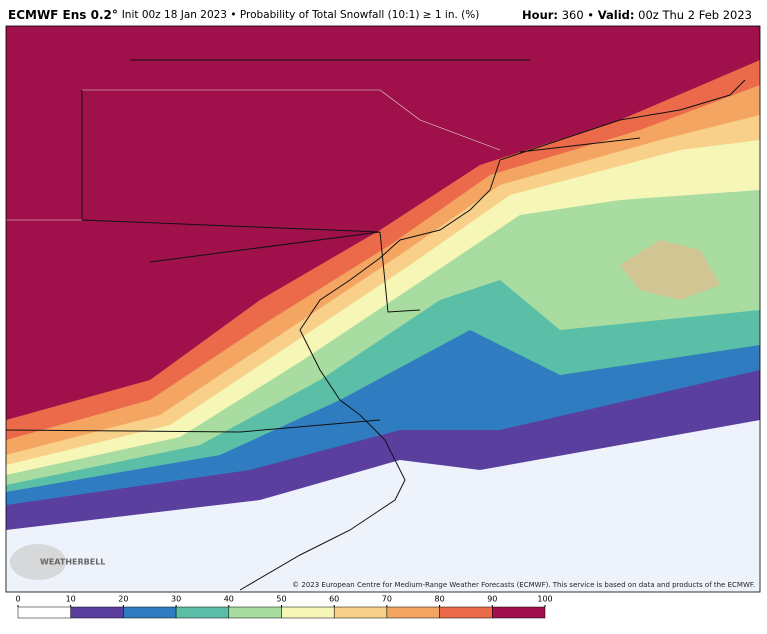 This screenshot has height=634, width=767. I want to click on band-detail, so click(670, 270).